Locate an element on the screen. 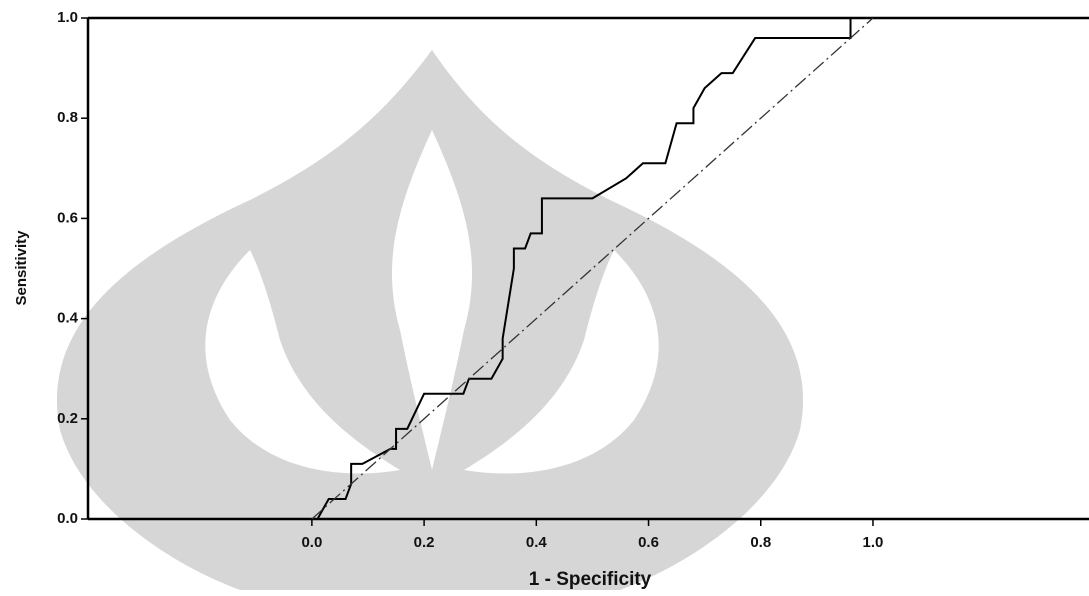  x-axis-label: 1 - Specificity is located at coordinates (590, 579).